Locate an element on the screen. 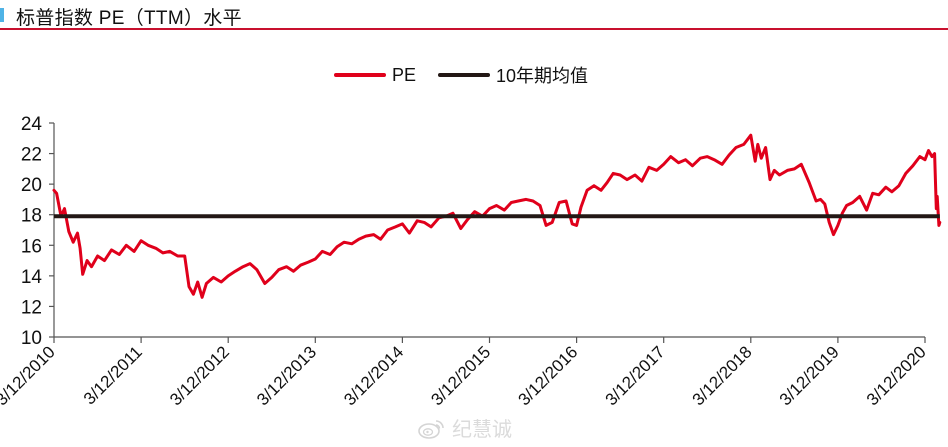 This screenshot has width=948, height=447. legend: PE 10年期均值 is located at coordinates (472, 75).